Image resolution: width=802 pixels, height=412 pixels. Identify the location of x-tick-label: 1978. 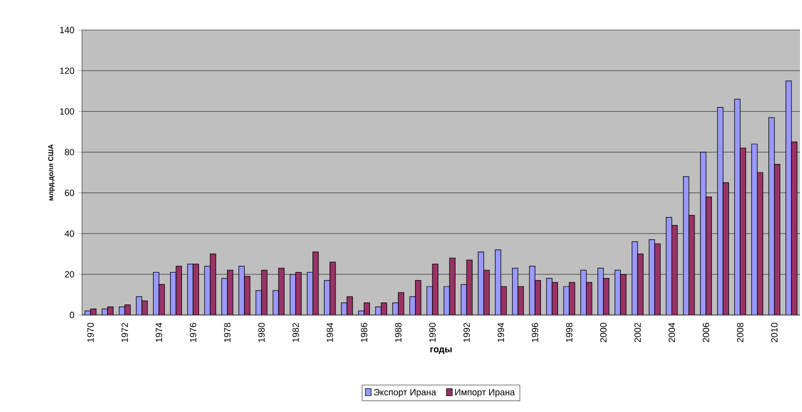
(227, 332).